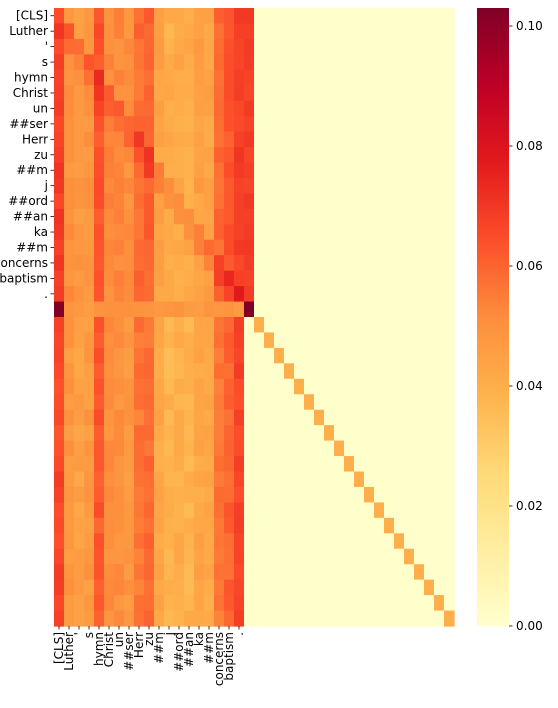  What do you see at coordinates (149, 639) in the screenshot?
I see `column-label: zu` at bounding box center [149, 639].